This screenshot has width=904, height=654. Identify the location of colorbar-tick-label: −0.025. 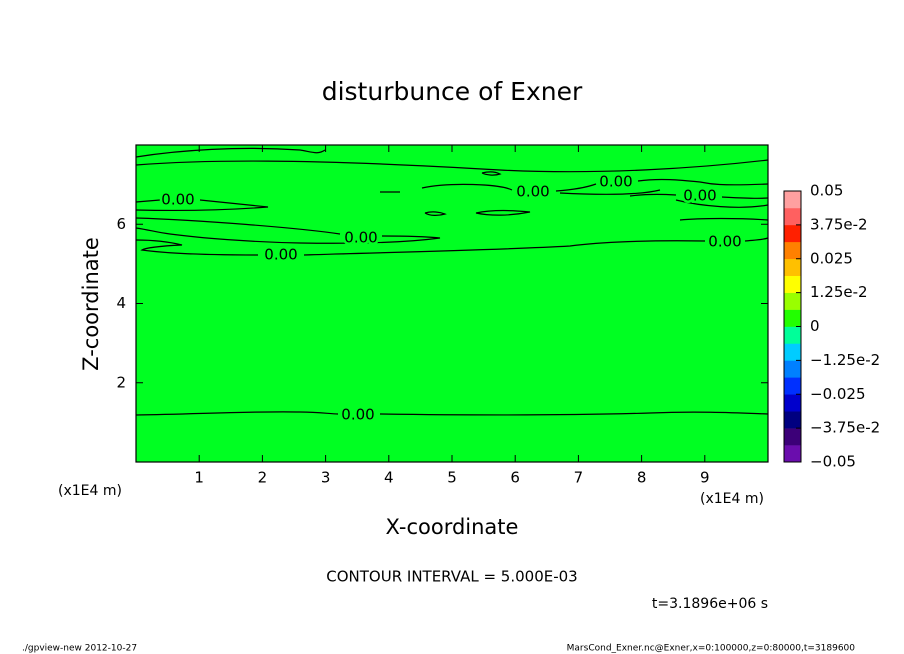
(838, 394).